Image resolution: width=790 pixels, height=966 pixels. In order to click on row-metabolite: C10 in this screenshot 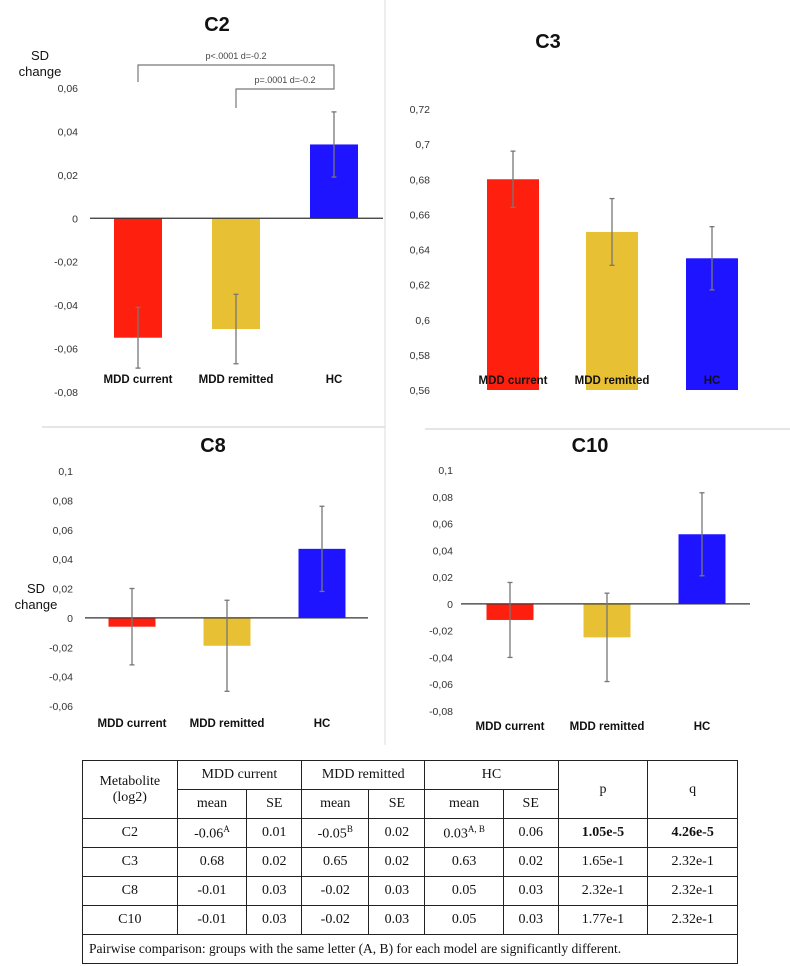, I will do `click(130, 920)`.